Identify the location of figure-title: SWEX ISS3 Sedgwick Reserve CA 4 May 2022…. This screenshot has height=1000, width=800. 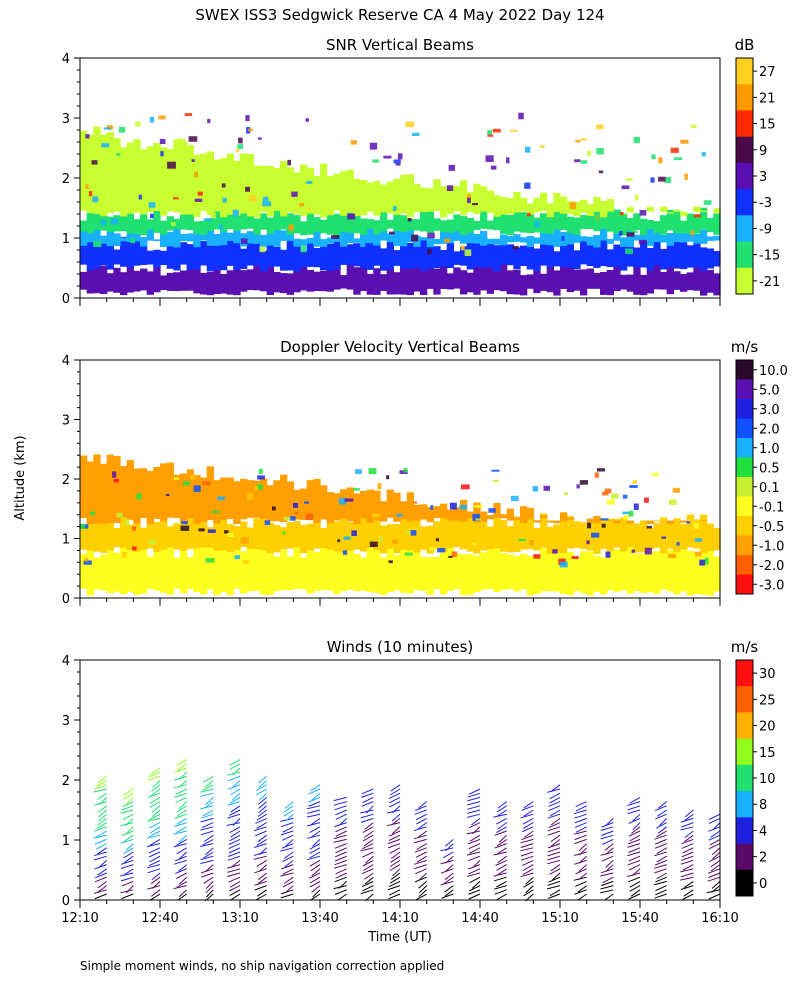
(399, 15).